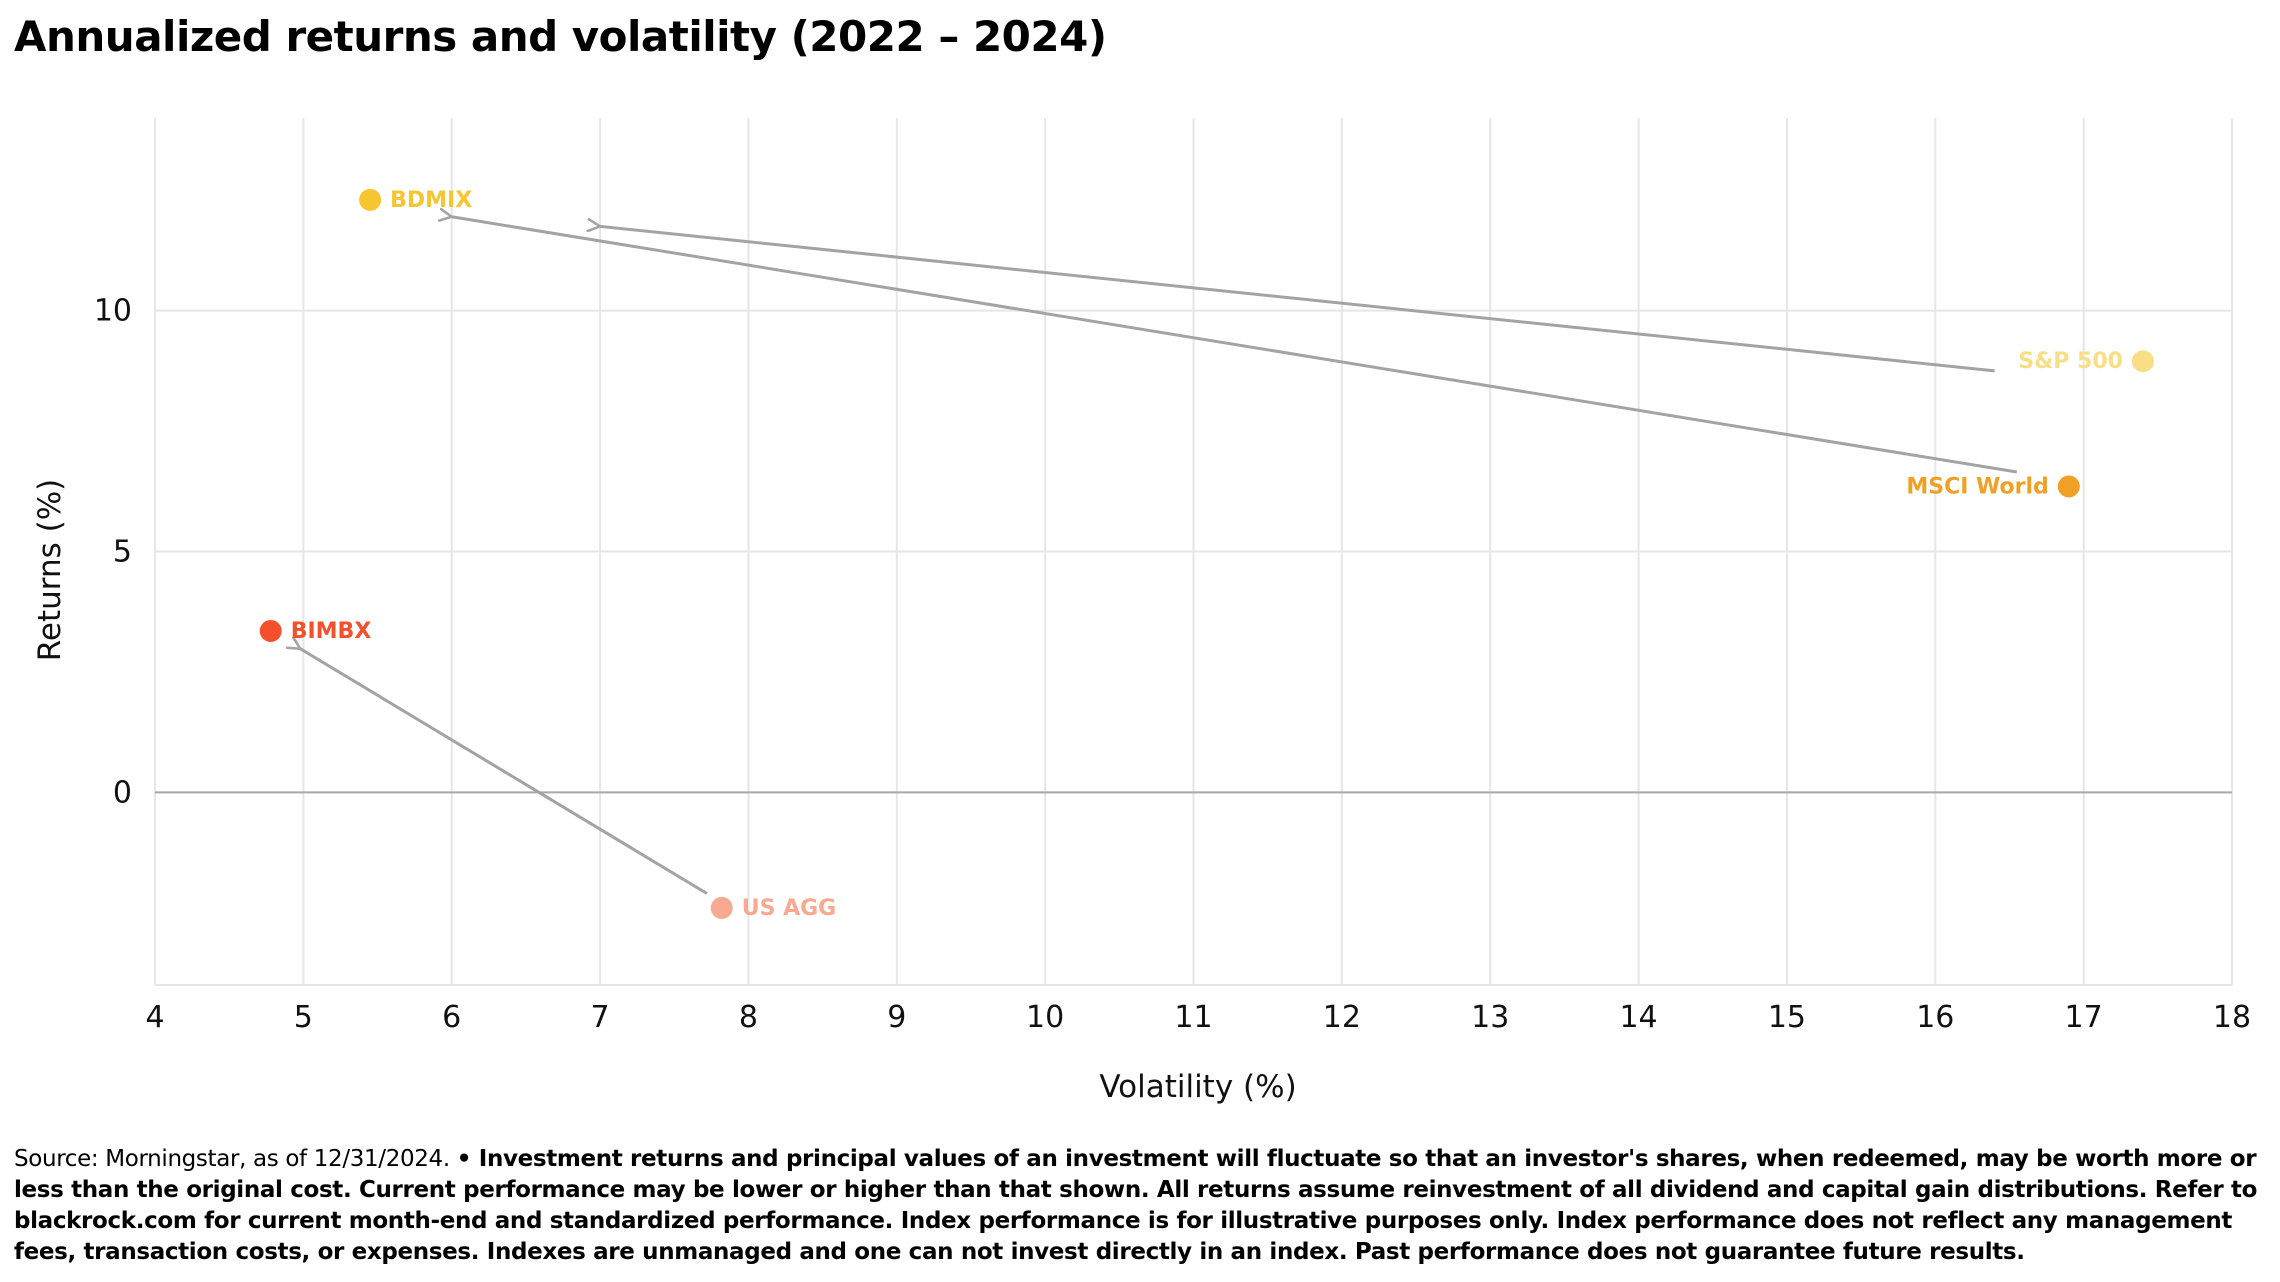 This screenshot has height=1282, width=2280. I want to click on x-tick-label: 5, so click(303, 1017).